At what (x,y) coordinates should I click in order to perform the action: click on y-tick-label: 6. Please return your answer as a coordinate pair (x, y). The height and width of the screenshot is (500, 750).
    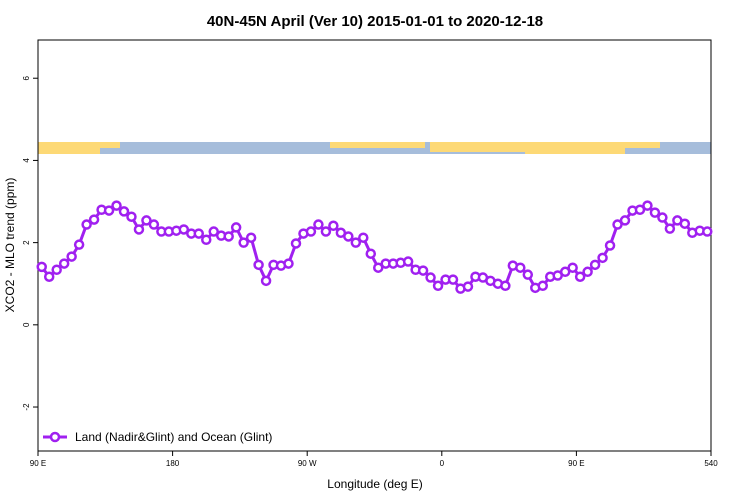
    Looking at the image, I should click on (26, 77).